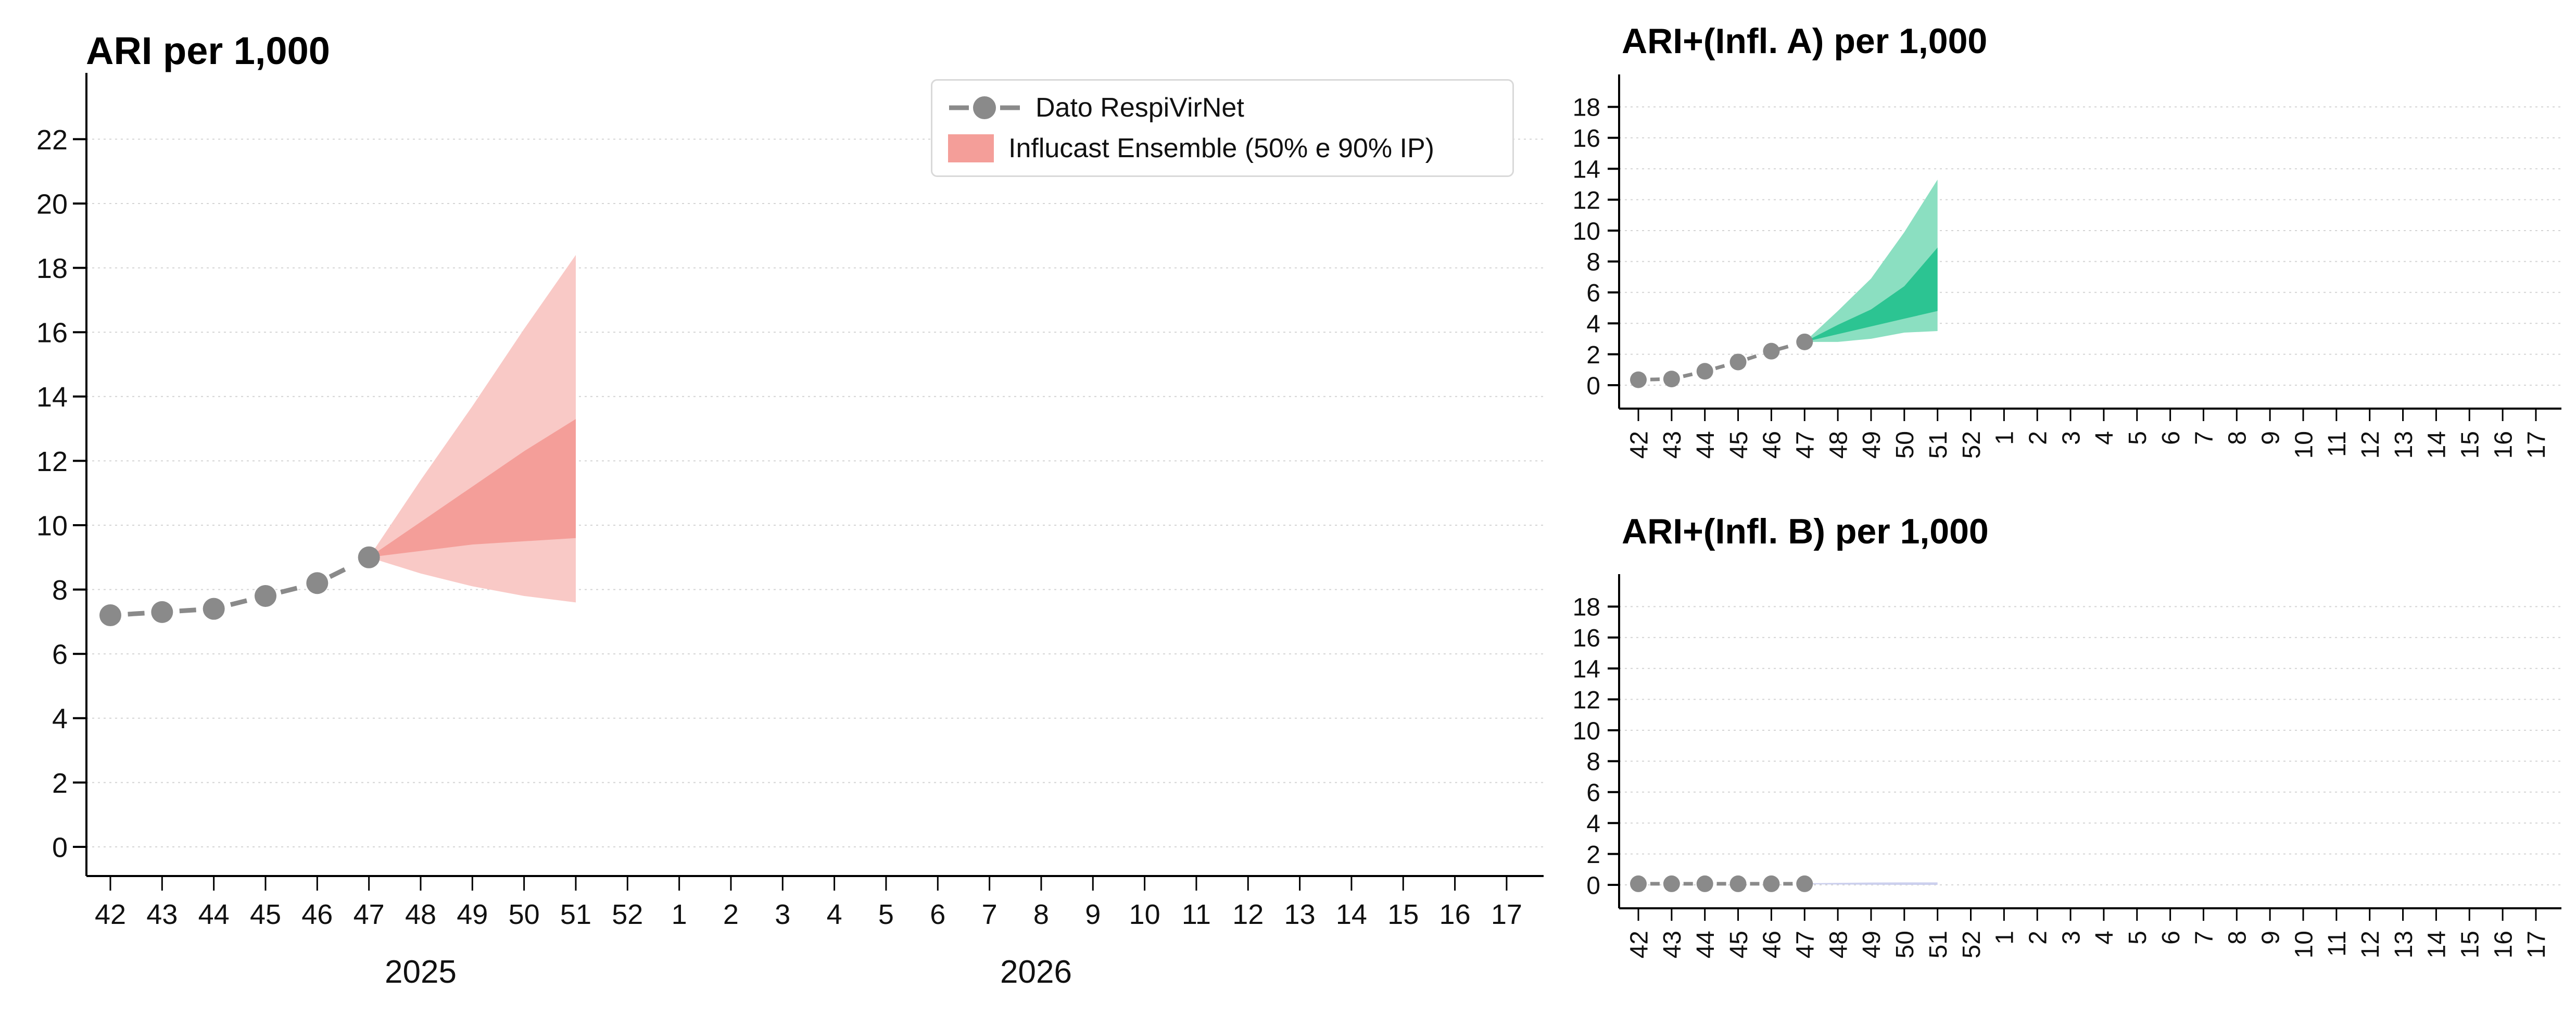 Image resolution: width=2576 pixels, height=1015 pixels. Describe the element at coordinates (1140, 108) in the screenshot. I see `legend-label-observed: Dato RespiVirNet` at that location.